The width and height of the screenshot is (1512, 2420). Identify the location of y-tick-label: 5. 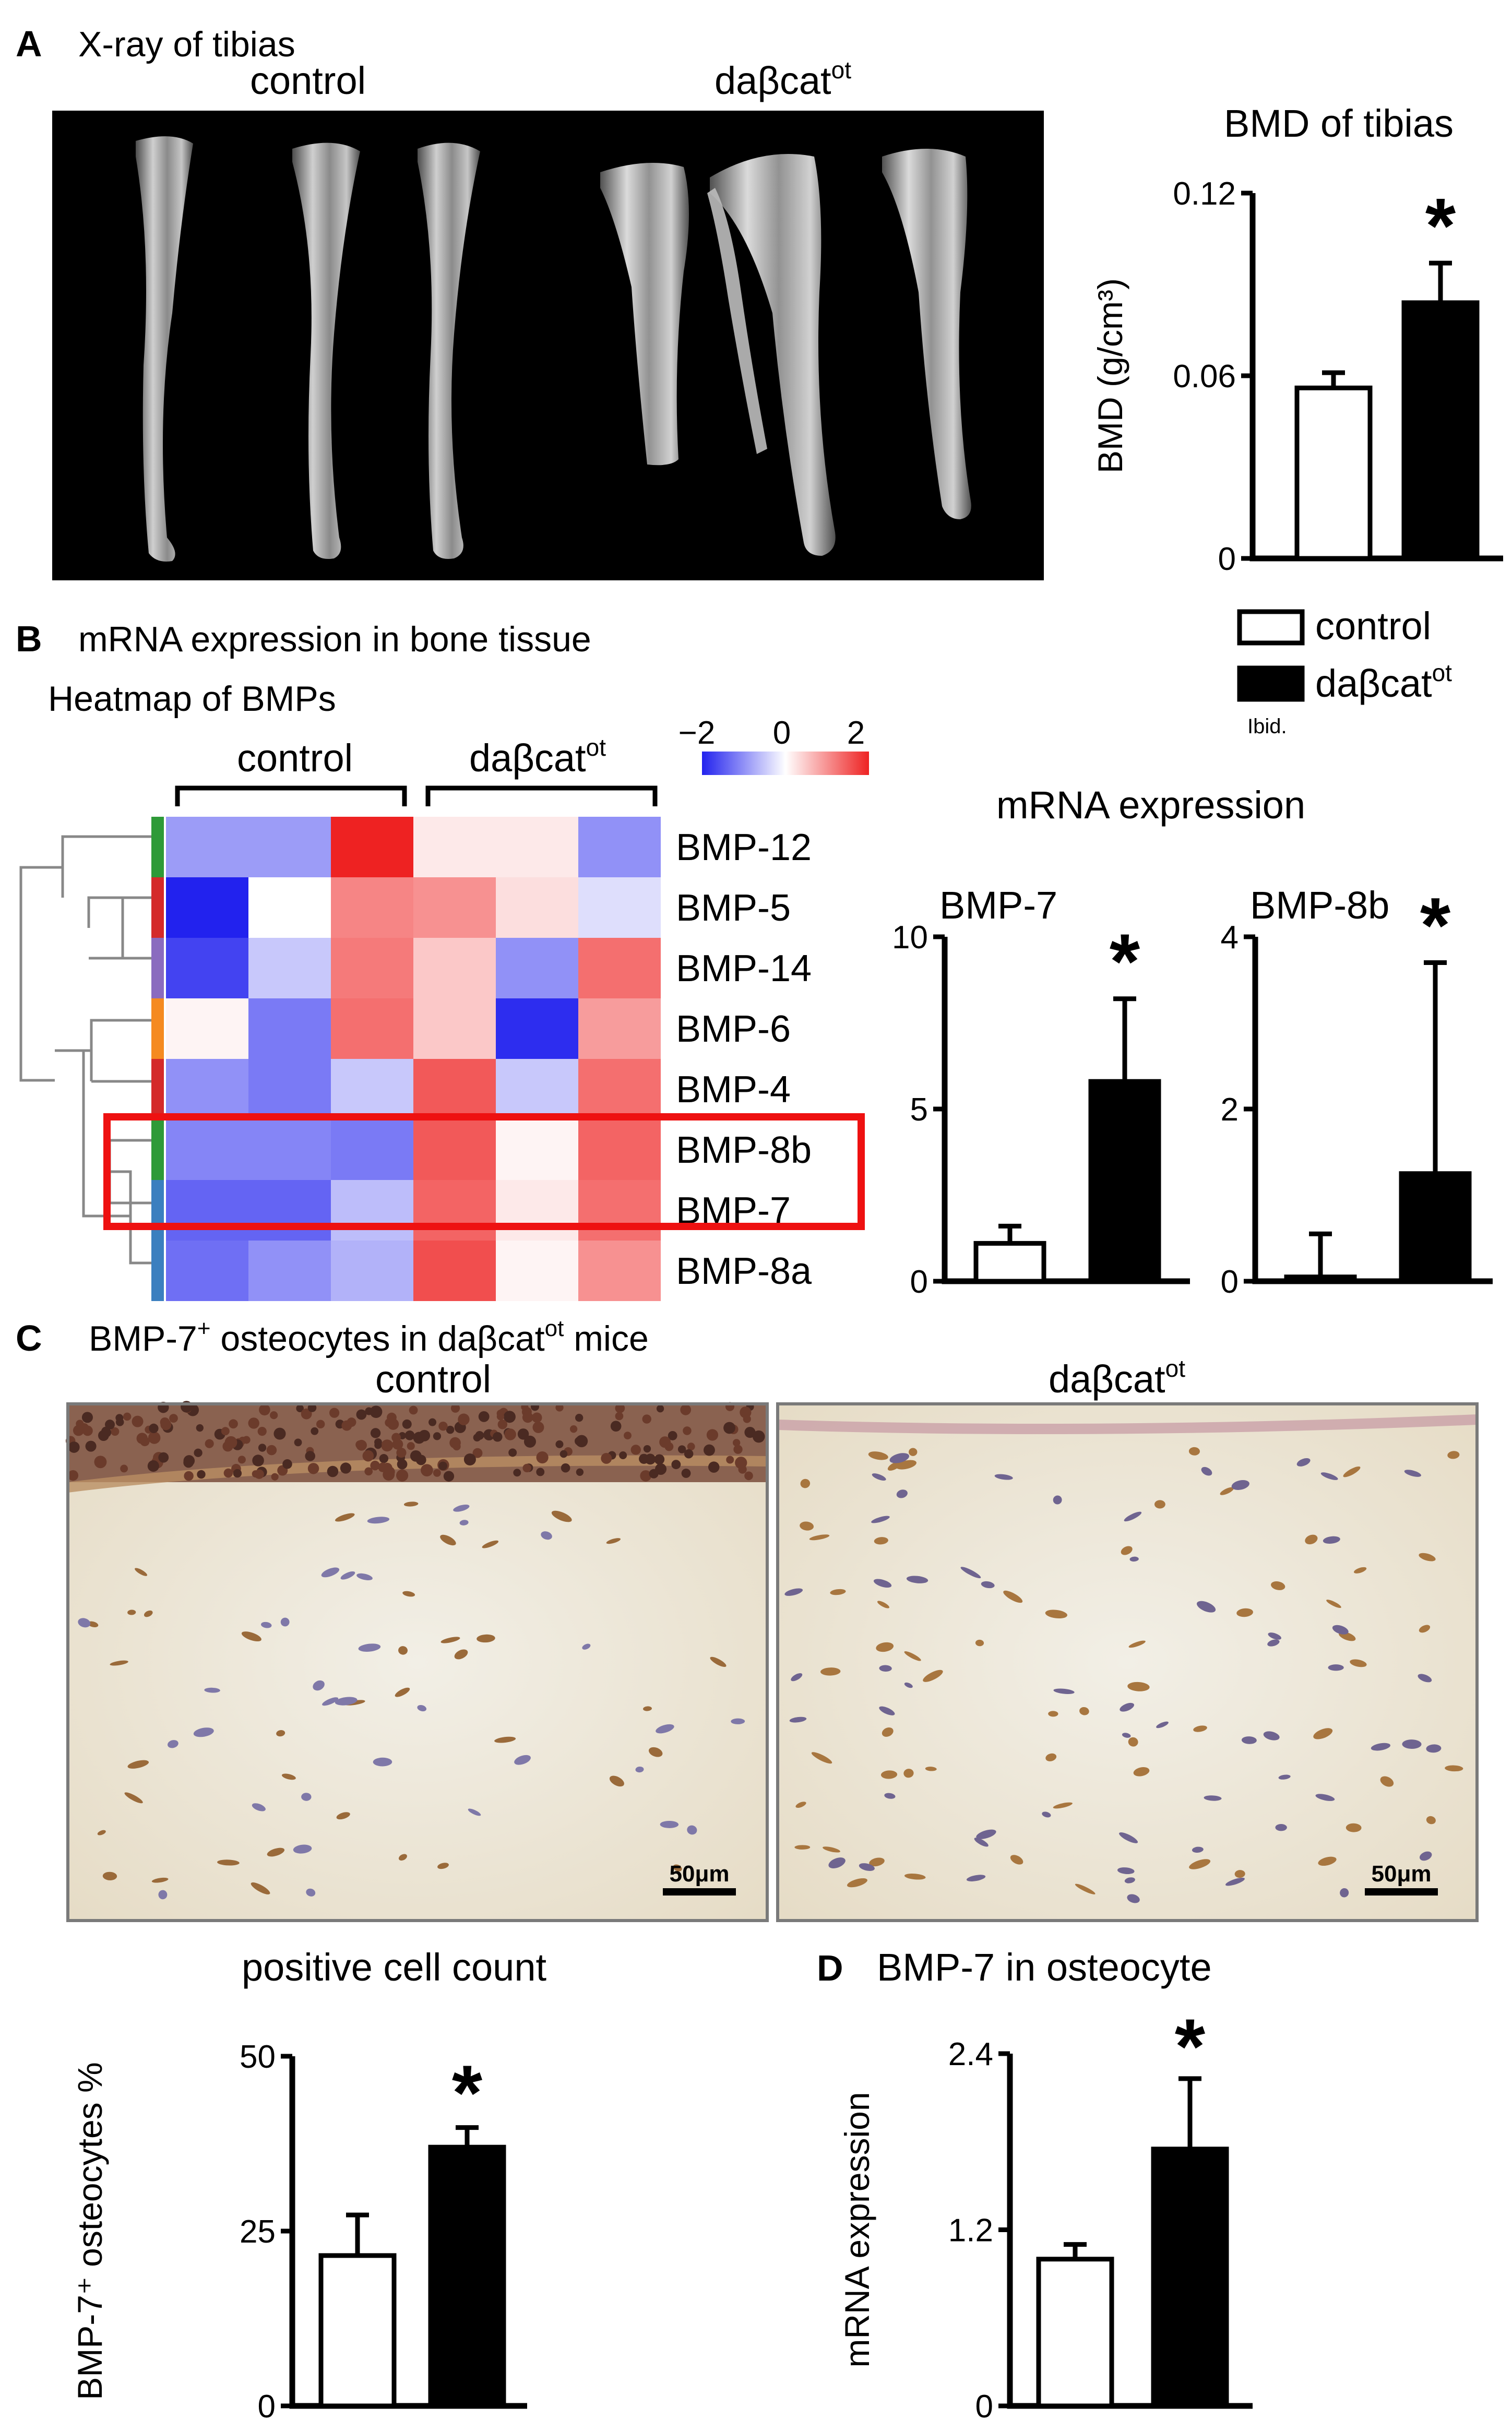
(919, 1110).